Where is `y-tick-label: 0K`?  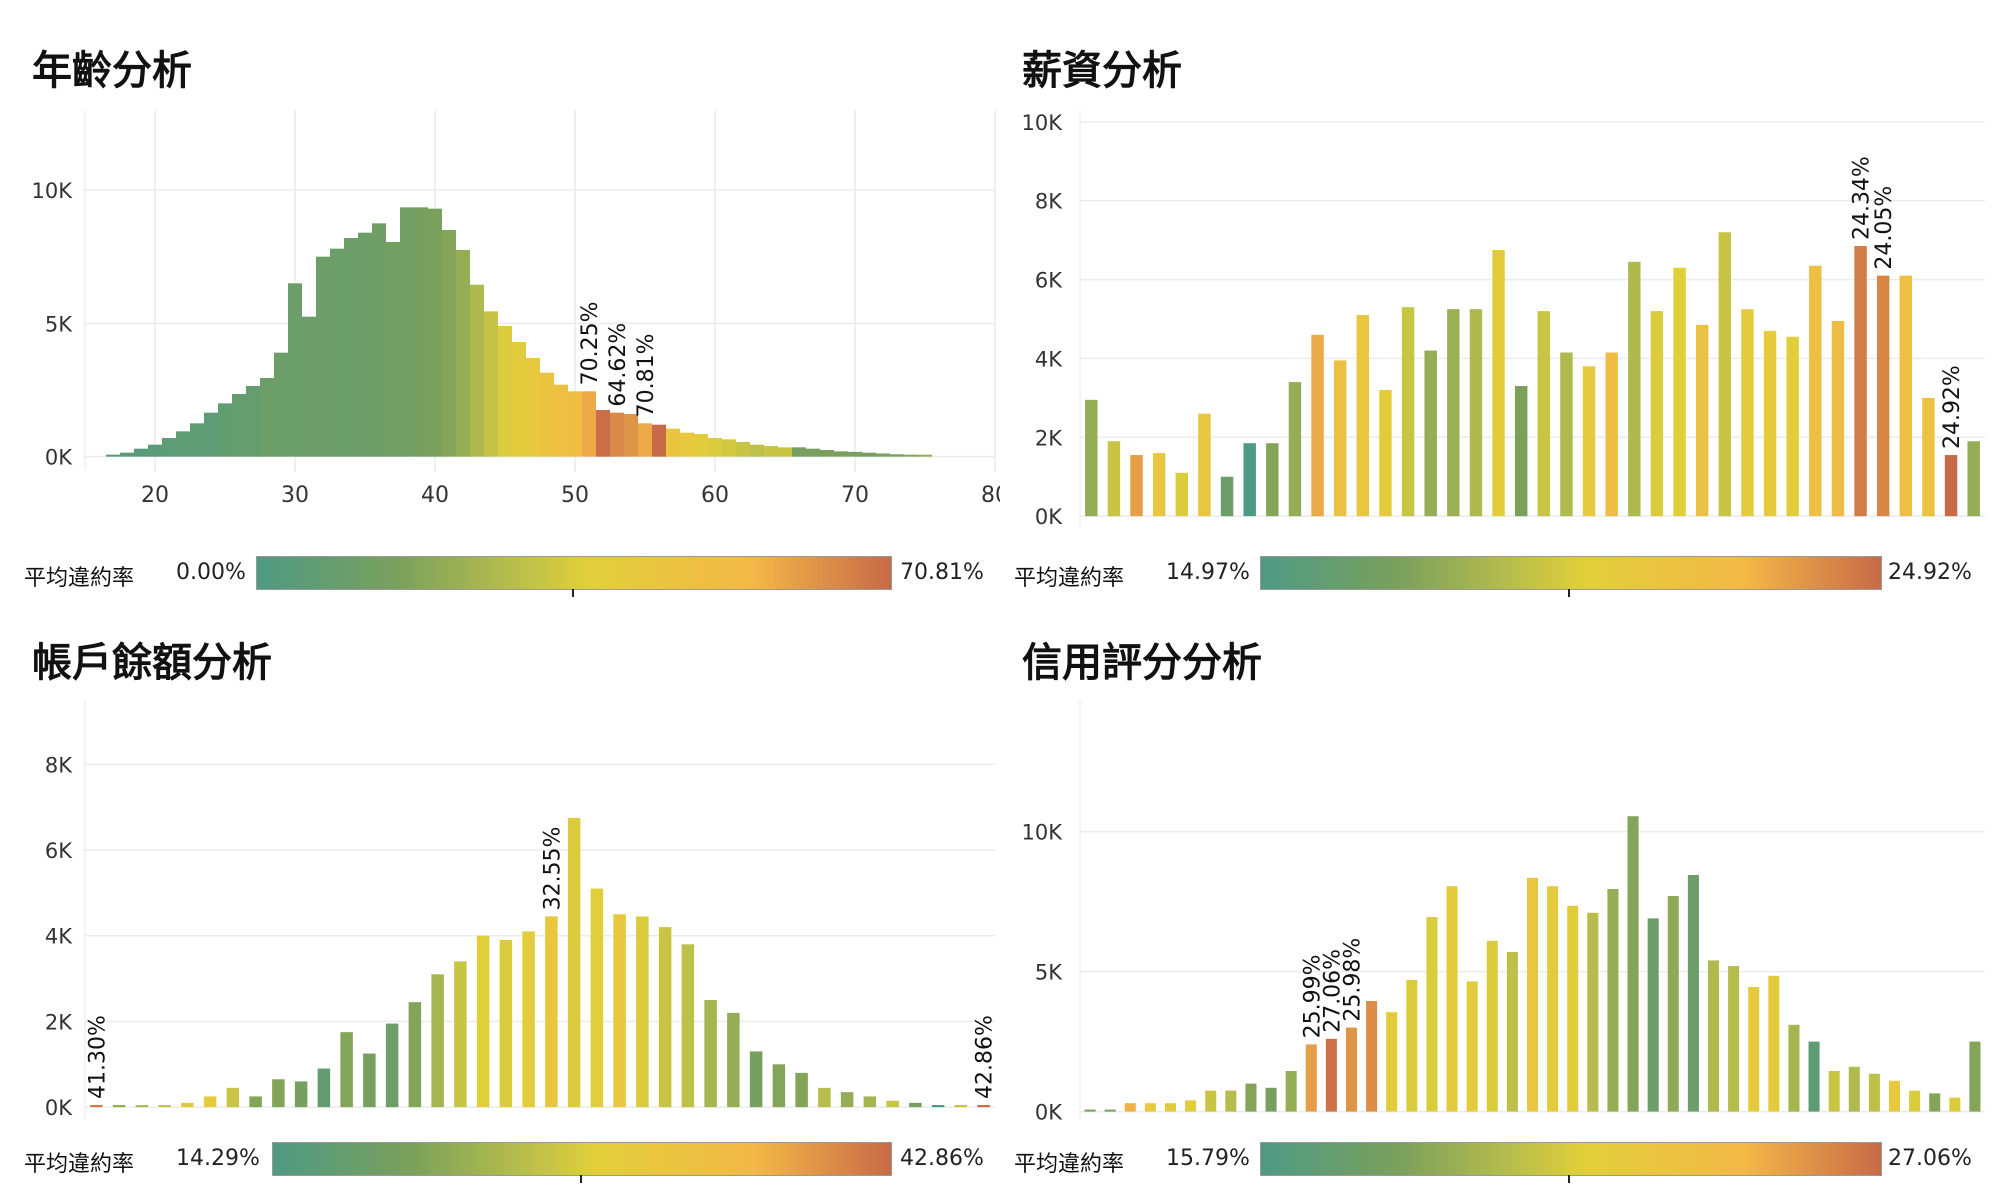
y-tick-label: 0K is located at coordinates (1049, 517).